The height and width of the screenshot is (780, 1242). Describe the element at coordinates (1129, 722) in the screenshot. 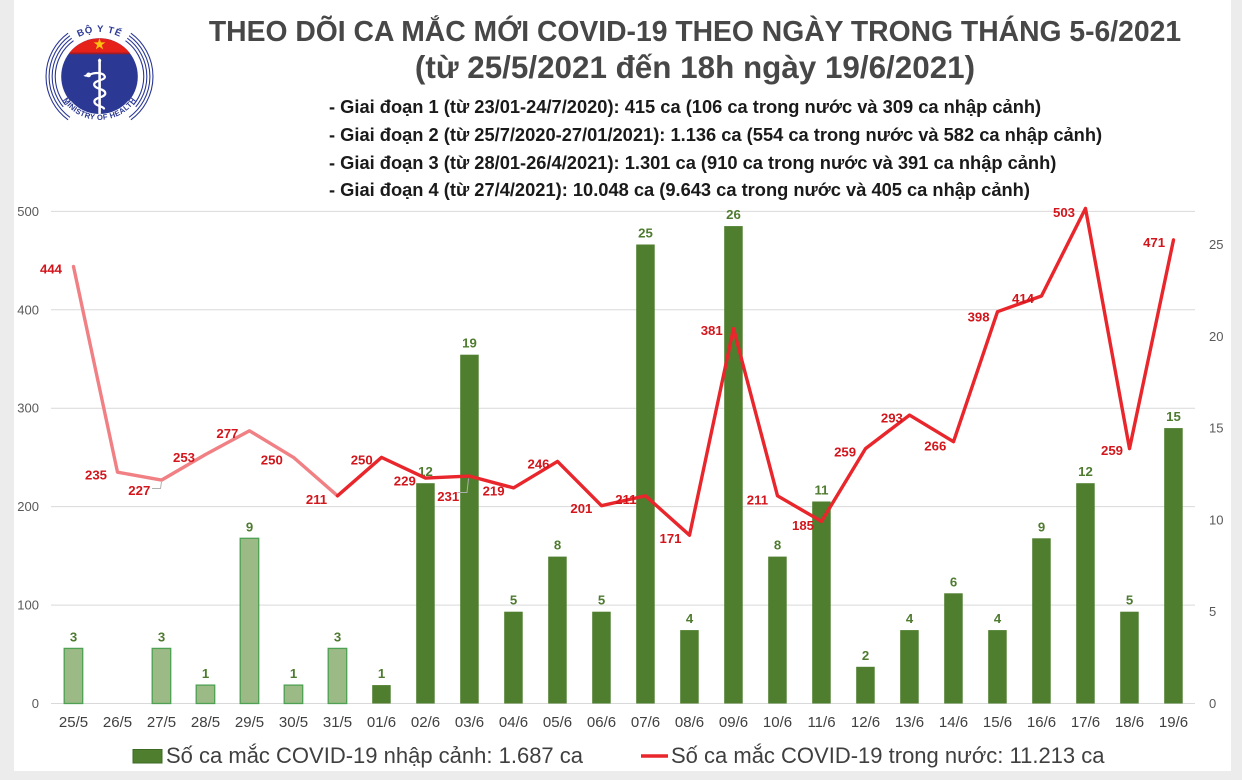

I see `svg-text: 18/6` at that location.